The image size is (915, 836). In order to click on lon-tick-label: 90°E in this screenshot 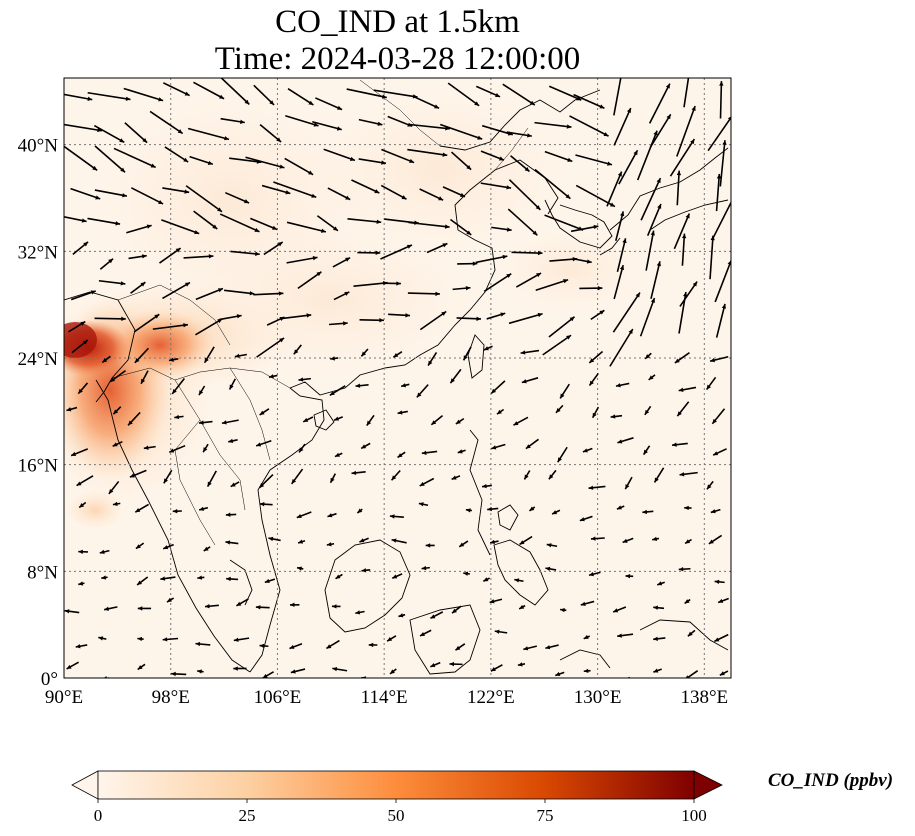, I will do `click(64, 697)`.